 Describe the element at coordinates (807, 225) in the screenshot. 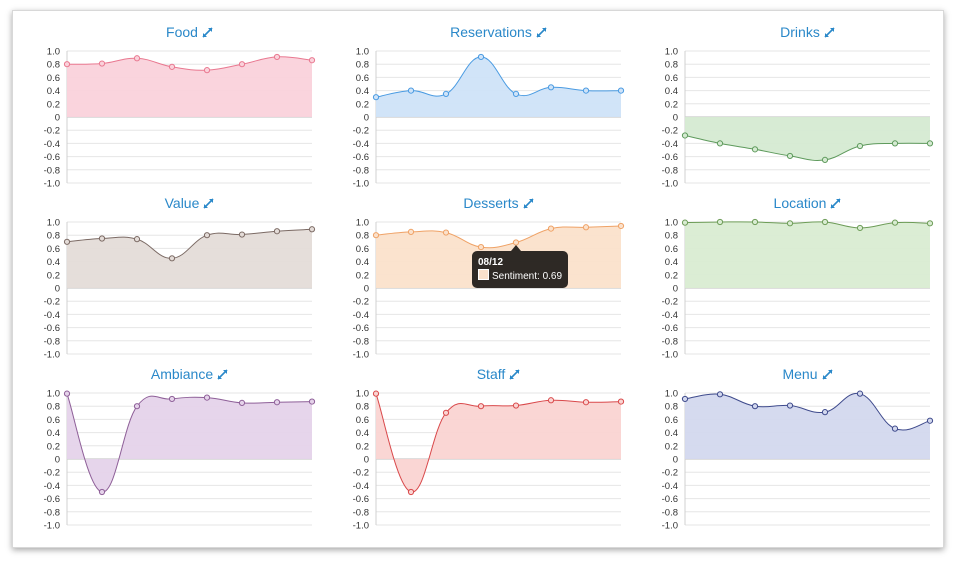

I see `series-line` at that location.